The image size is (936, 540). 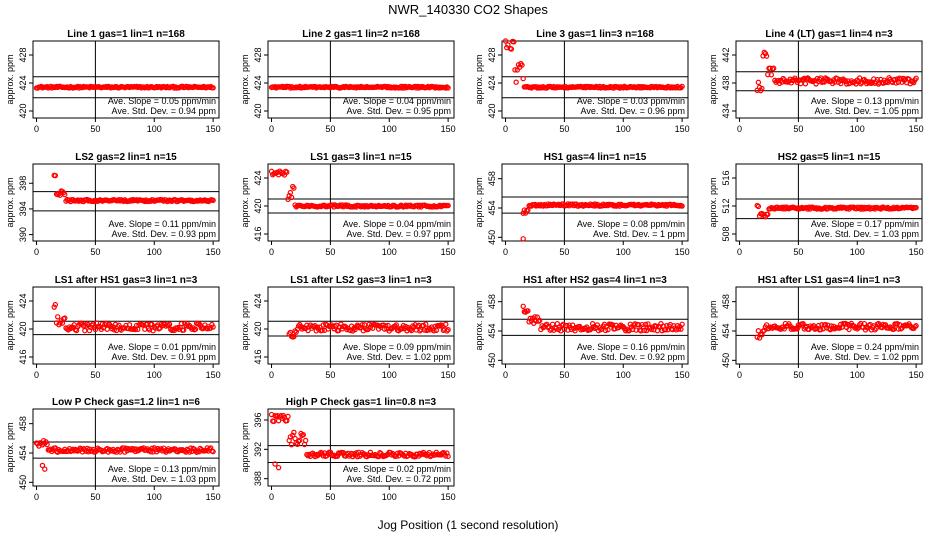 I want to click on figure-title: NWR_140330 CO2 Shapes, so click(x=468, y=9).